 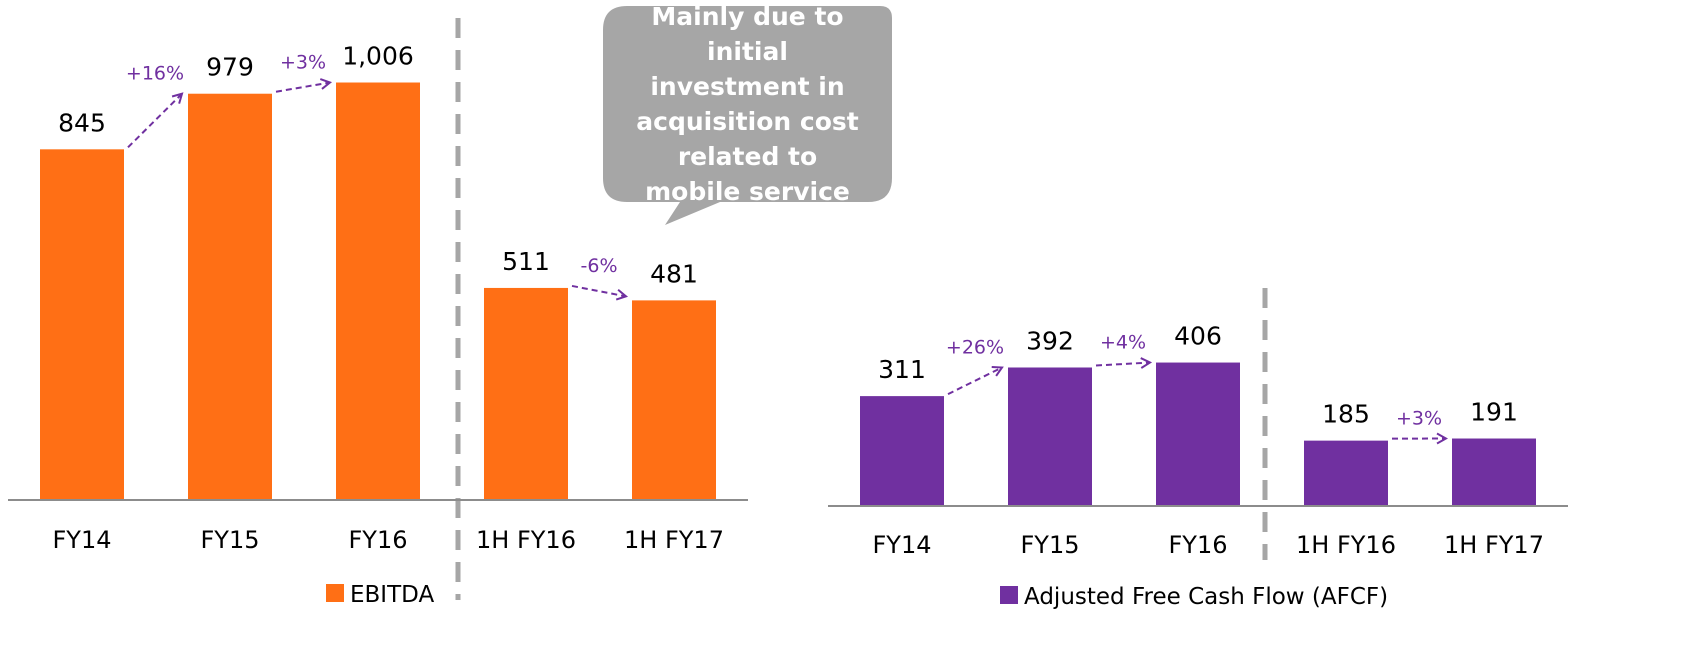 I want to click on growth-label: -6%, so click(x=599, y=266).